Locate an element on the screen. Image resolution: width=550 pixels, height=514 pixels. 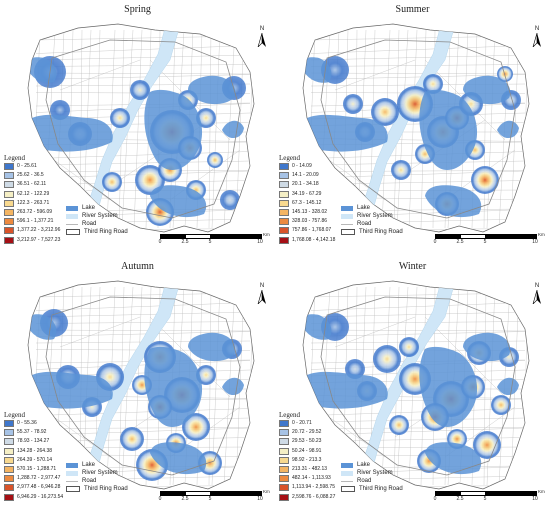
legend-label: 1,377.22 - 3,212.96 is located at coordinates (39, 230).